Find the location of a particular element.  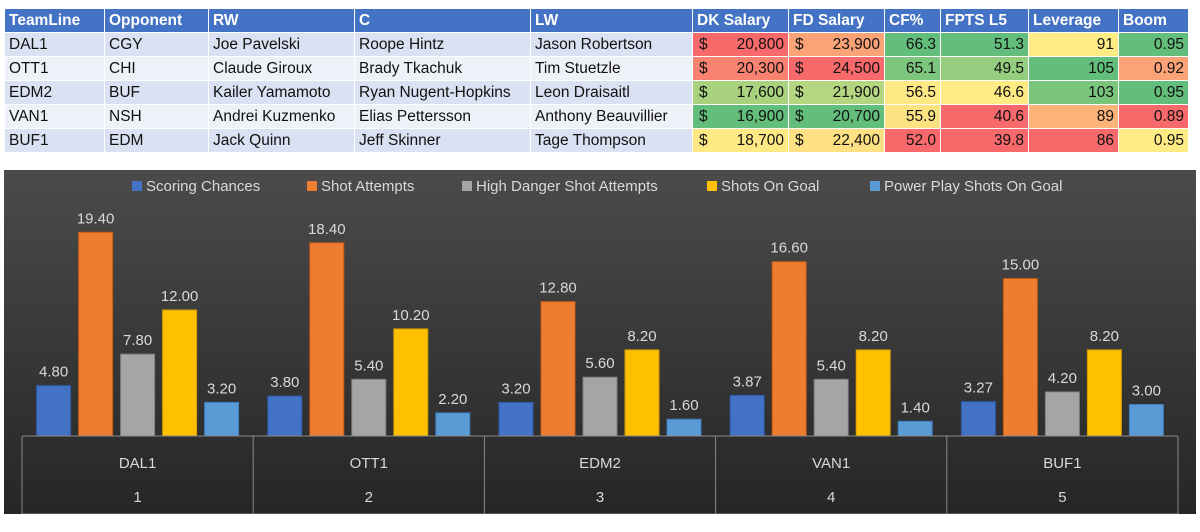

data-label: 4.80 is located at coordinates (53, 372).